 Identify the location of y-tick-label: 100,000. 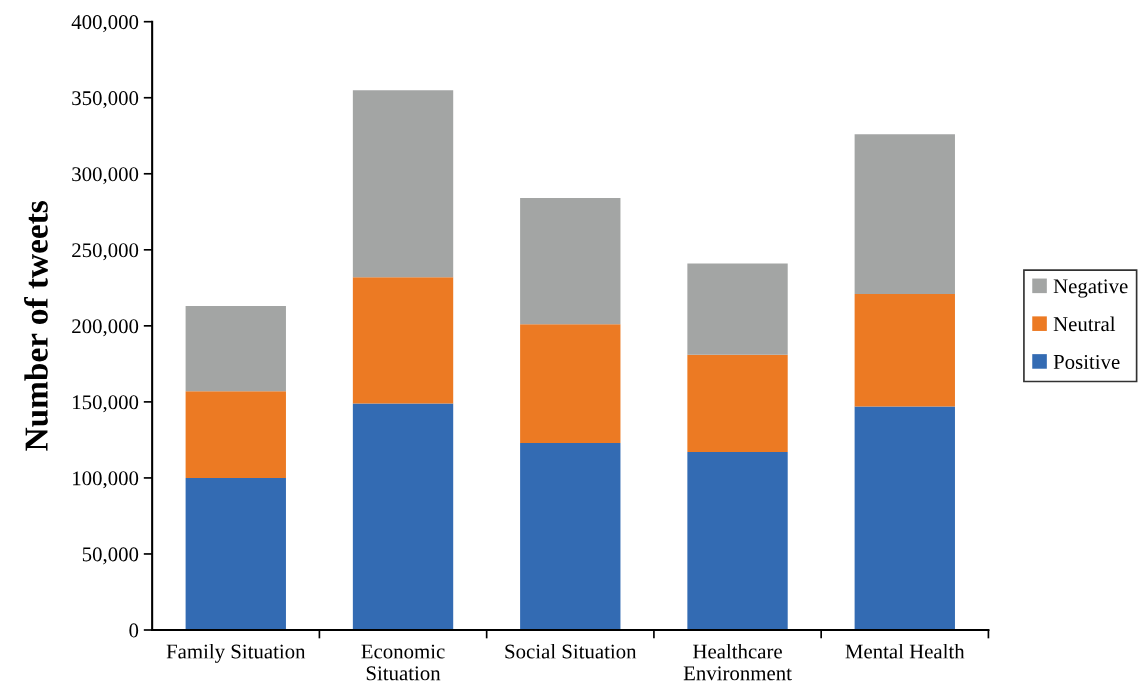
(106, 480).